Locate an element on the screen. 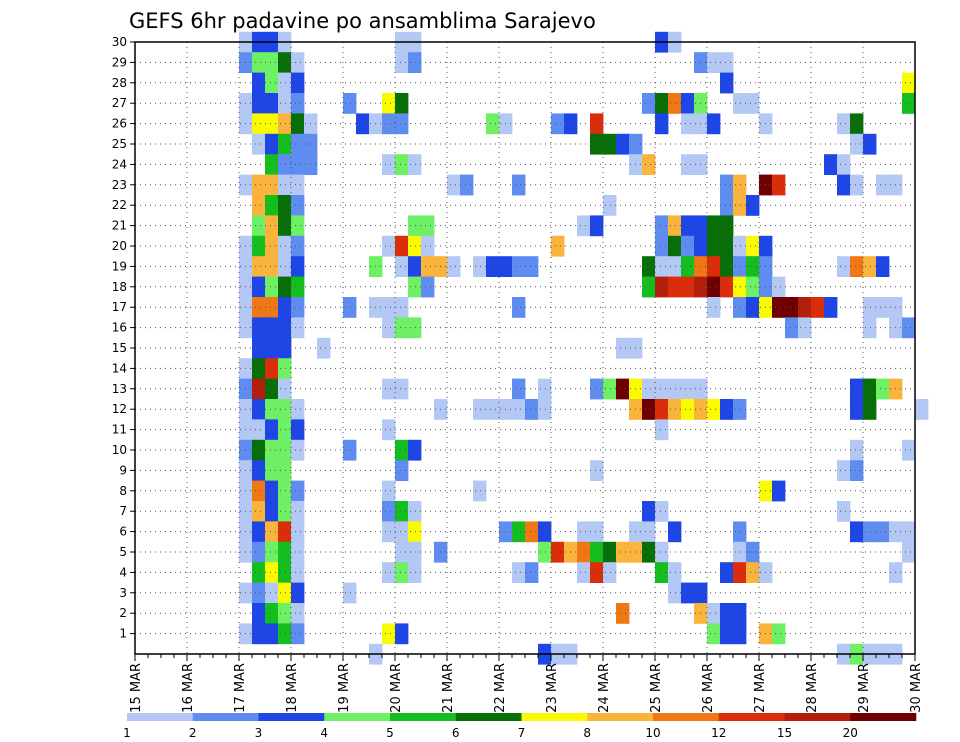 The height and width of the screenshot is (742, 960). y-tick-label: 19 is located at coordinates (119, 266).